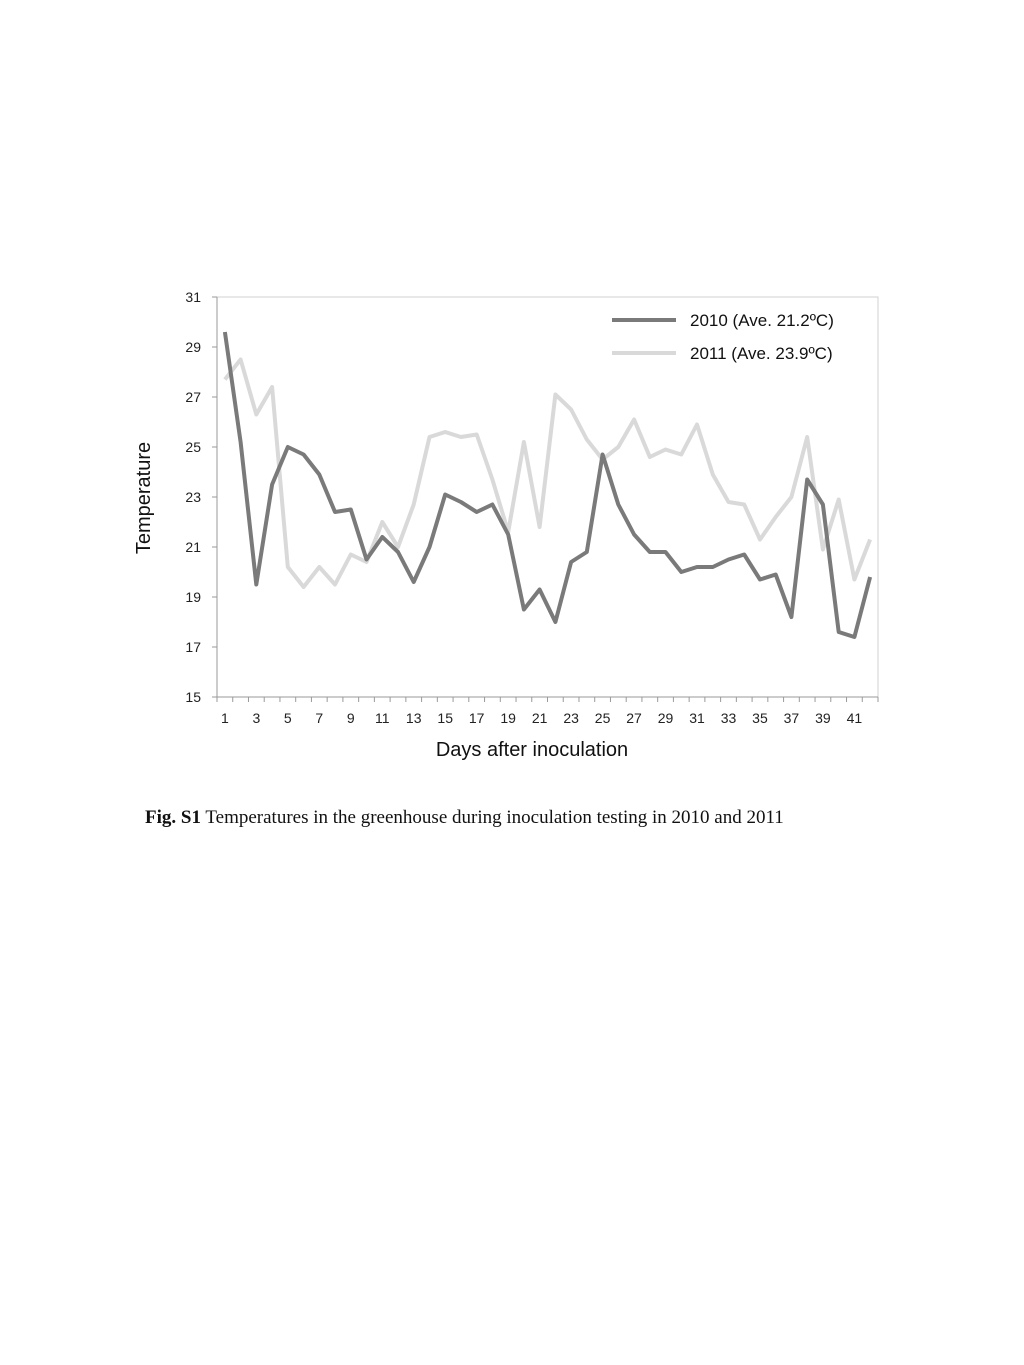 The height and width of the screenshot is (1365, 1024). I want to click on x-tick-label: 9, so click(351, 718).